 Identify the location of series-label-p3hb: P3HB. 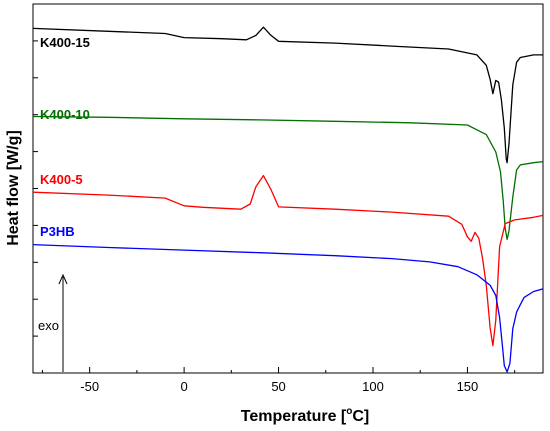
(57, 231).